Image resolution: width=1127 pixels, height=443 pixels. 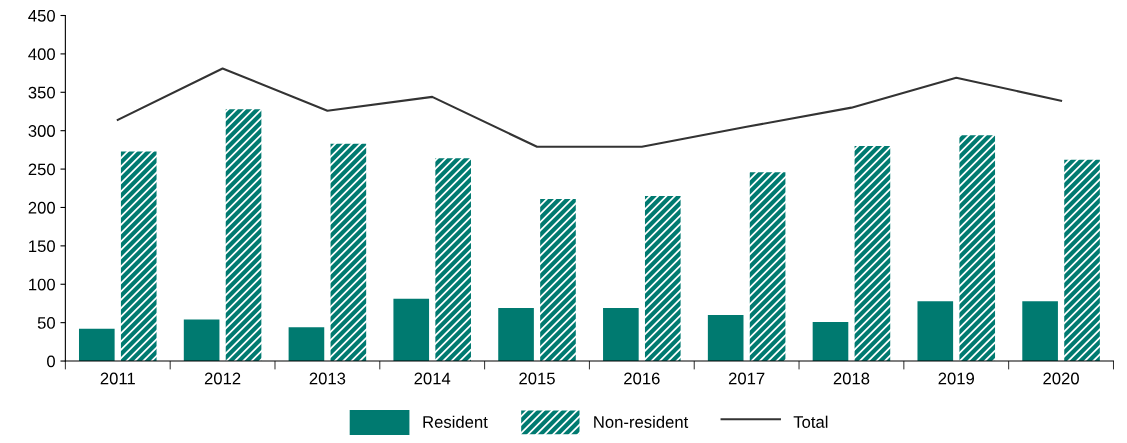 What do you see at coordinates (41, 131) in the screenshot?
I see `y-tick-label: 300` at bounding box center [41, 131].